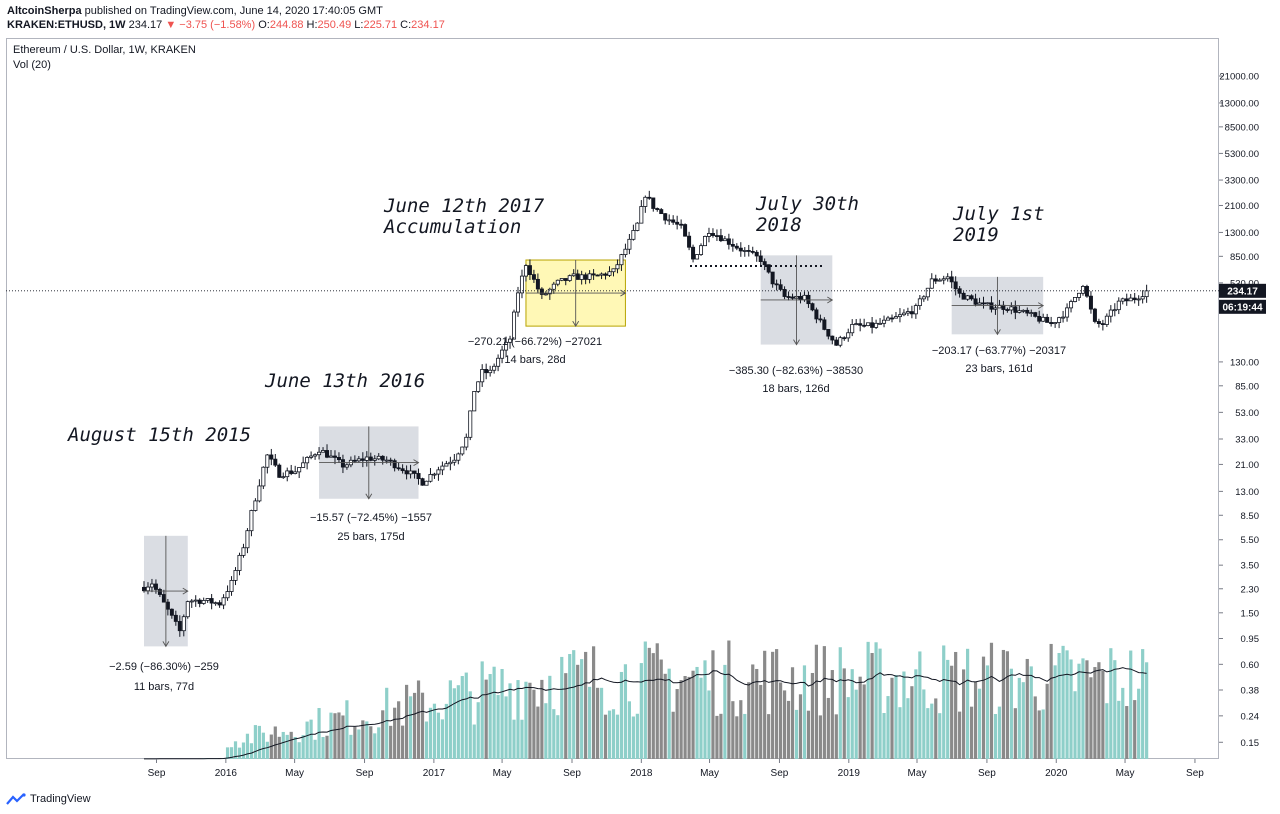 The height and width of the screenshot is (814, 1280). I want to click on time-tick-label: Sep, so click(1195, 773).